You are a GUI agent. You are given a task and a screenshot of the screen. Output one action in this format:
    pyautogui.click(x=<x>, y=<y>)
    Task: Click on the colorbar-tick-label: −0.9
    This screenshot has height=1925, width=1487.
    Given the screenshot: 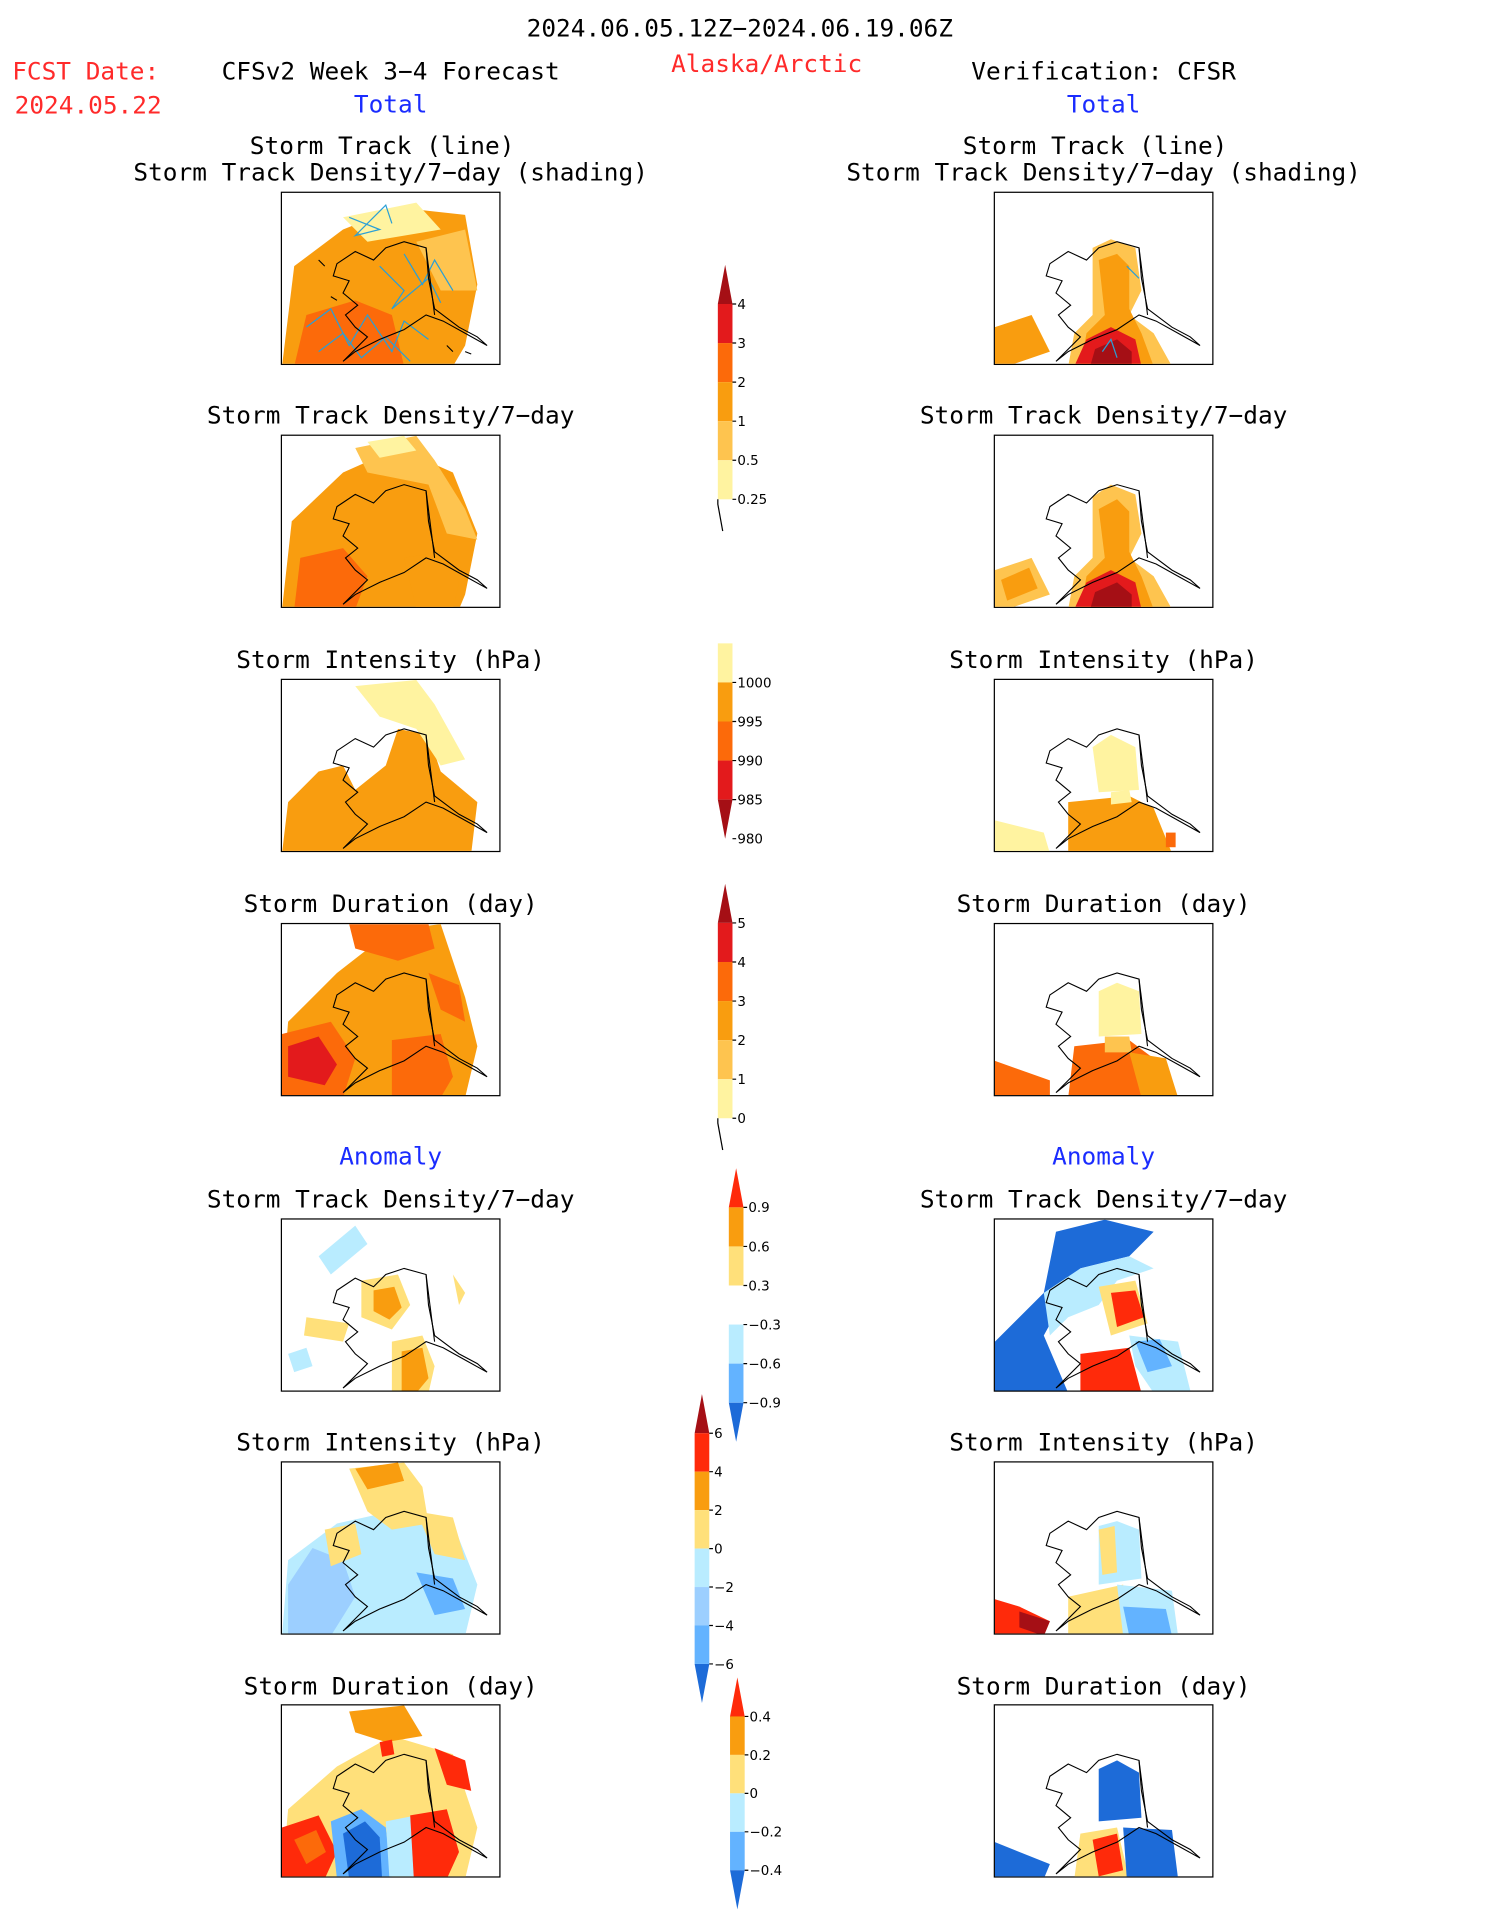 What is the action you would take?
    pyautogui.click(x=764, y=1404)
    